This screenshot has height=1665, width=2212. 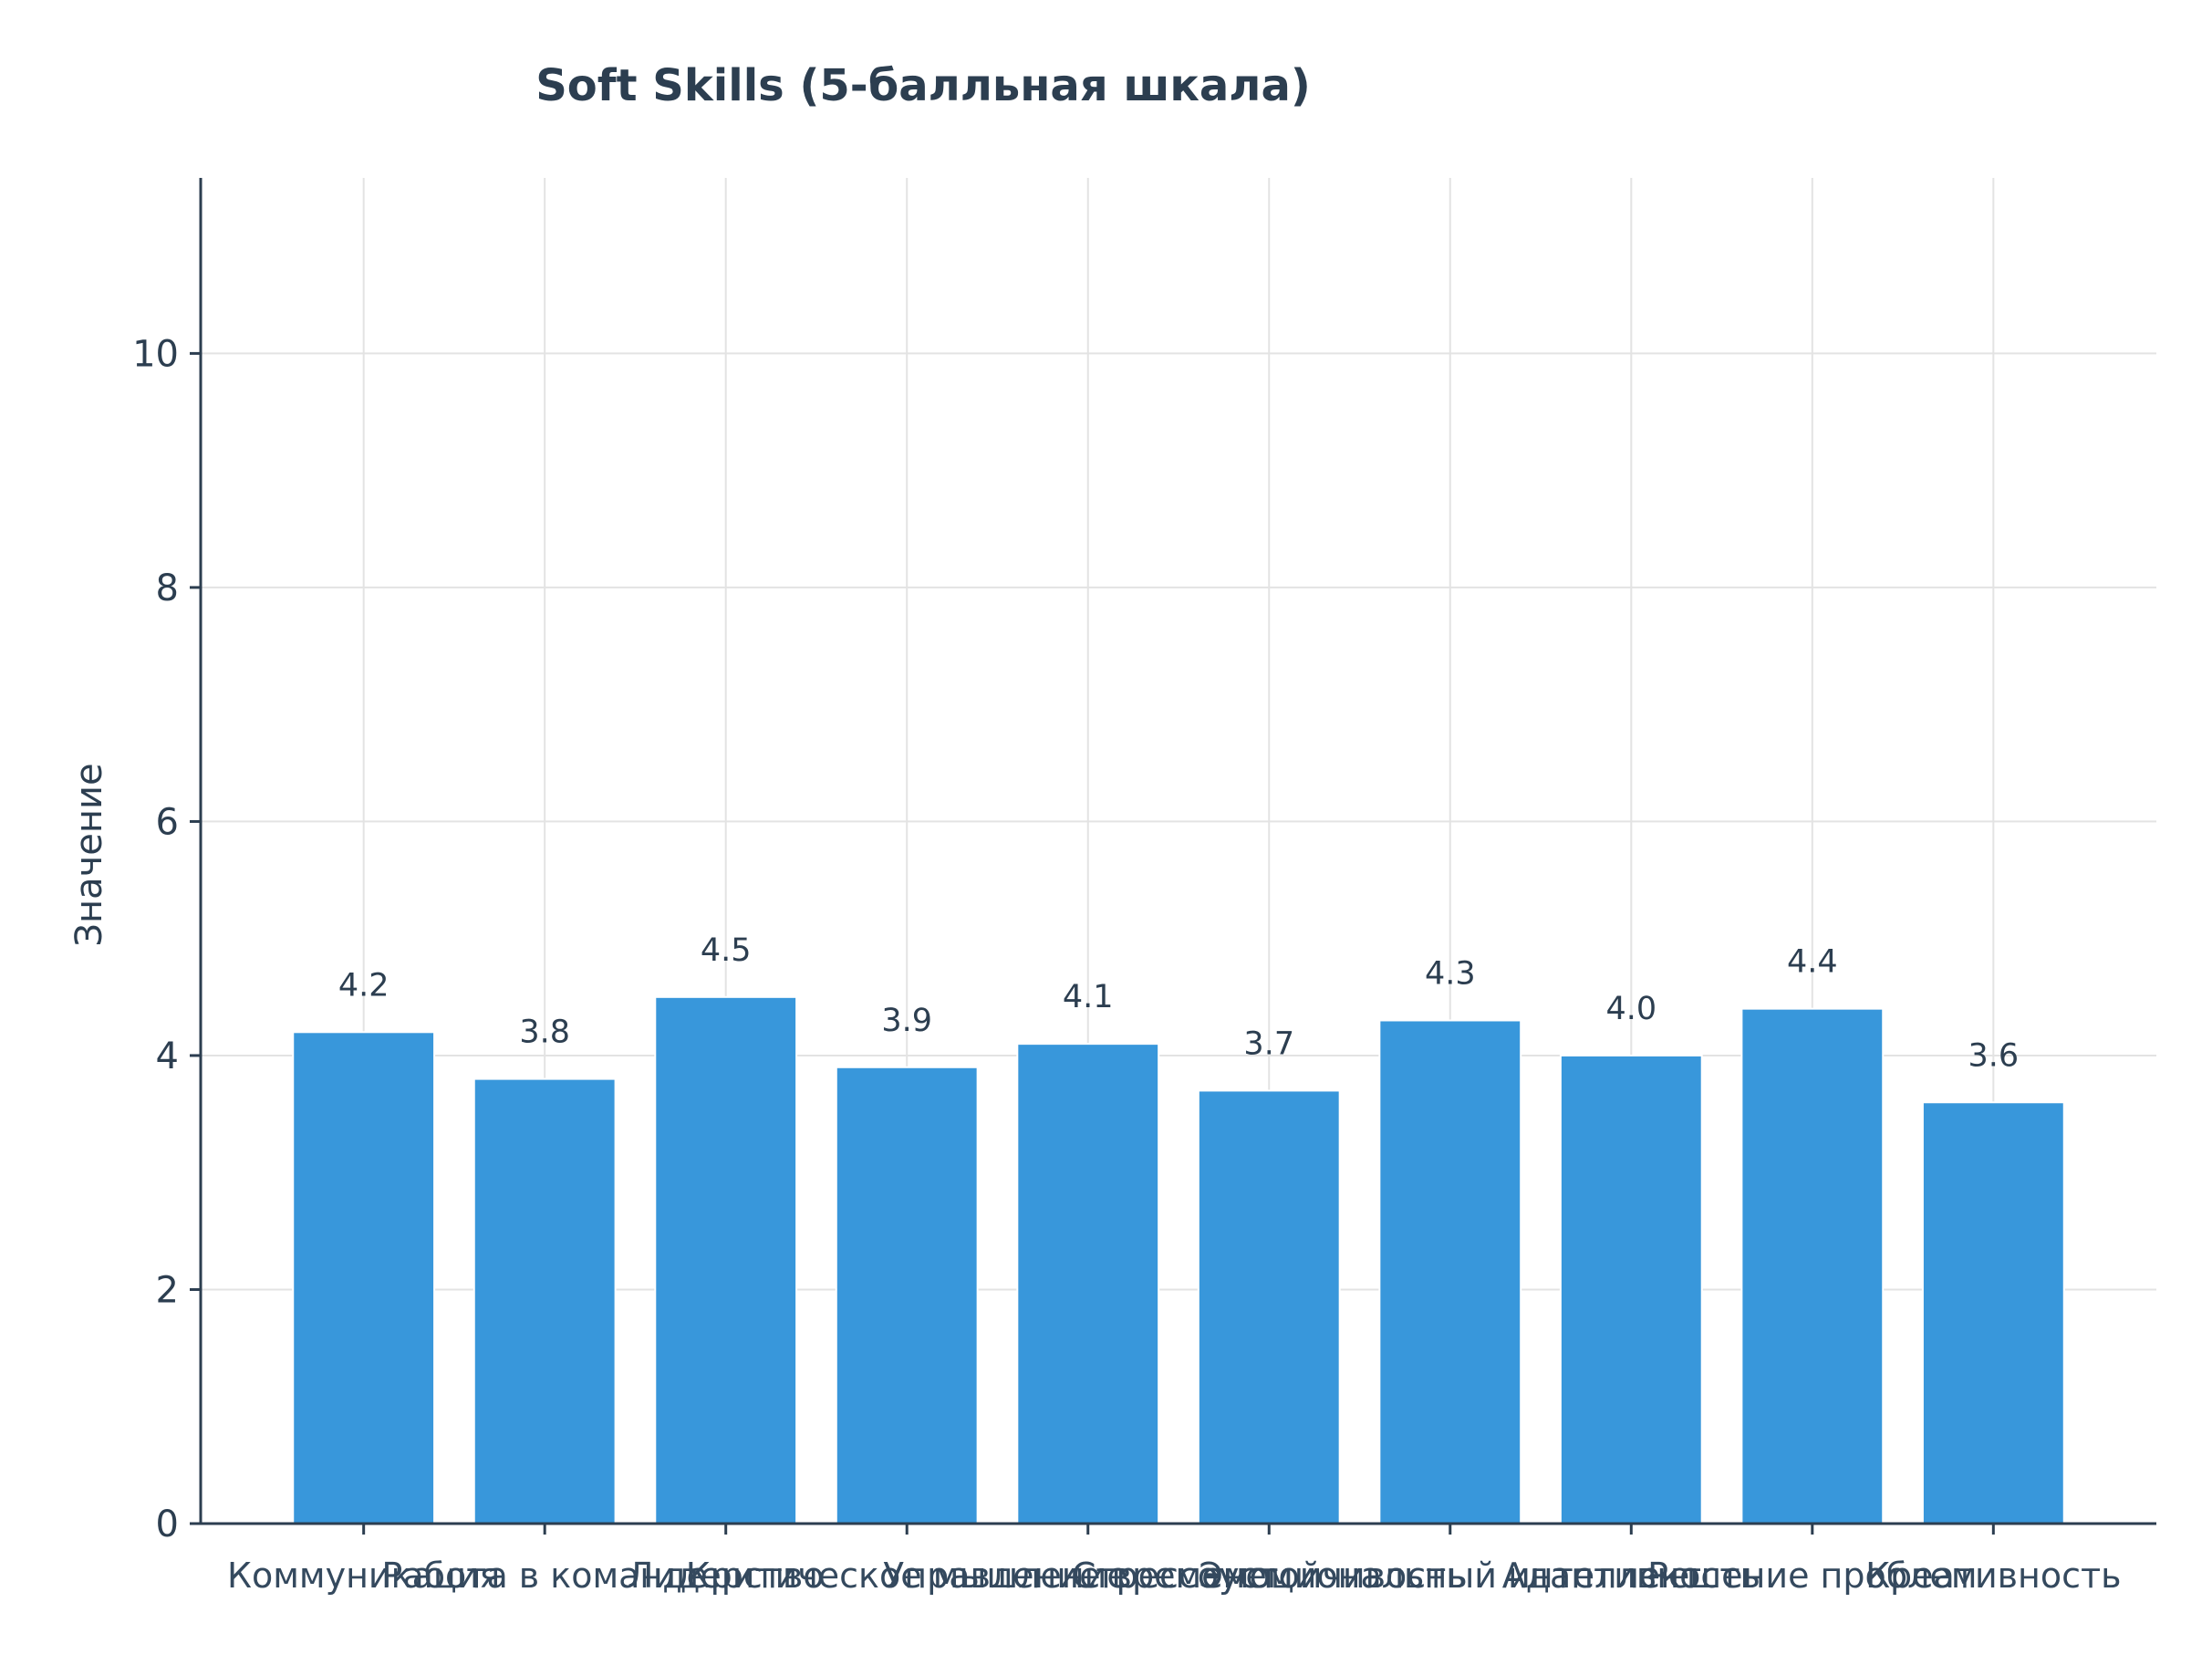 What do you see at coordinates (1813, 963) in the screenshot?
I see `data-label: 4.4` at bounding box center [1813, 963].